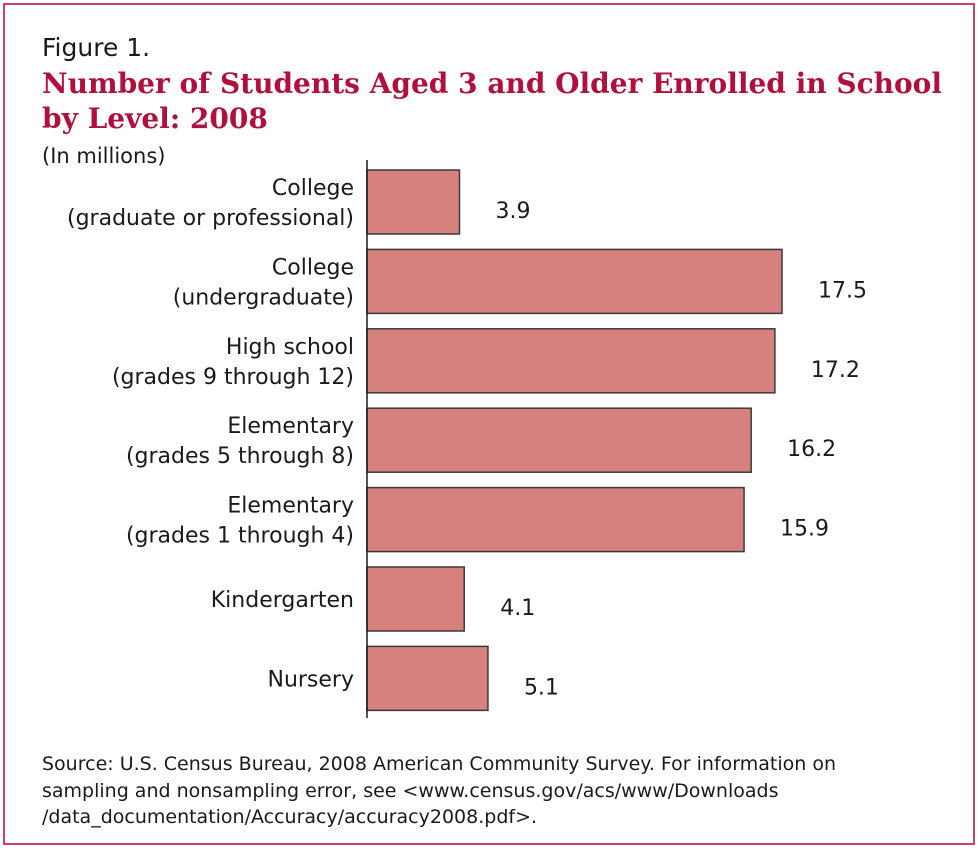 The width and height of the screenshot is (980, 851). What do you see at coordinates (104, 156) in the screenshot?
I see `units-label: (In millions)` at bounding box center [104, 156].